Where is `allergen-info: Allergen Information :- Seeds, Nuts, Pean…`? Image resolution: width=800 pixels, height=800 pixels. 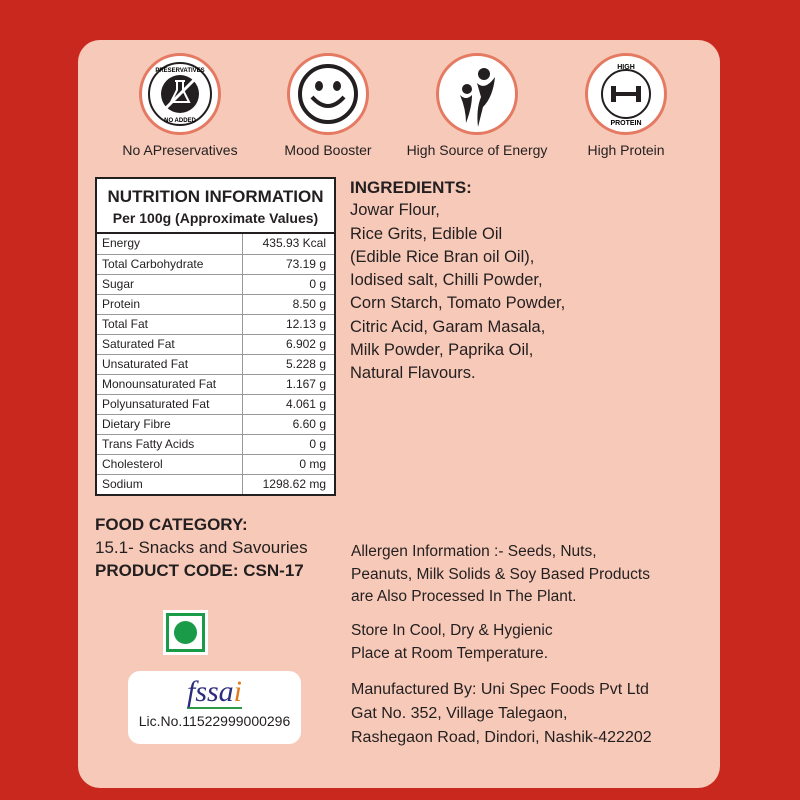
allergen-info: Allergen Information :- Seeds, Nuts, Pean… is located at coordinates (500, 575).